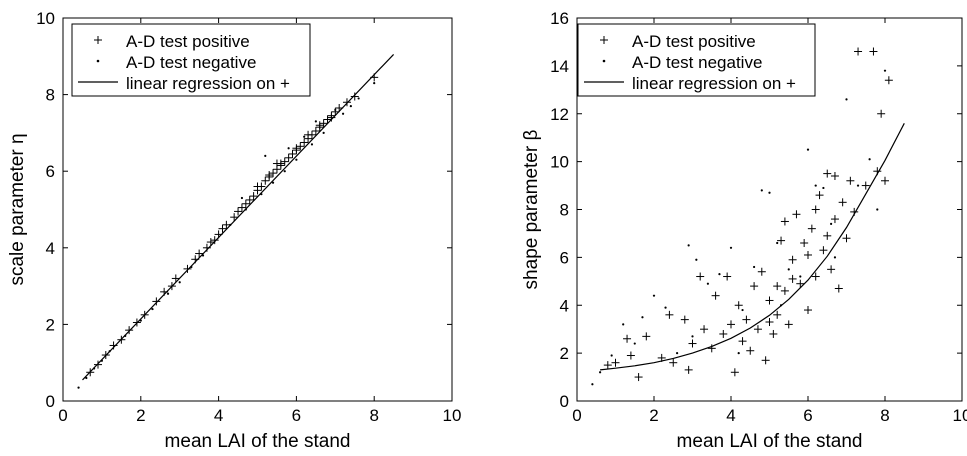 This screenshot has width=967, height=456. What do you see at coordinates (140, 415) in the screenshot?
I see `chart-0-x-tick-label: 2` at bounding box center [140, 415].